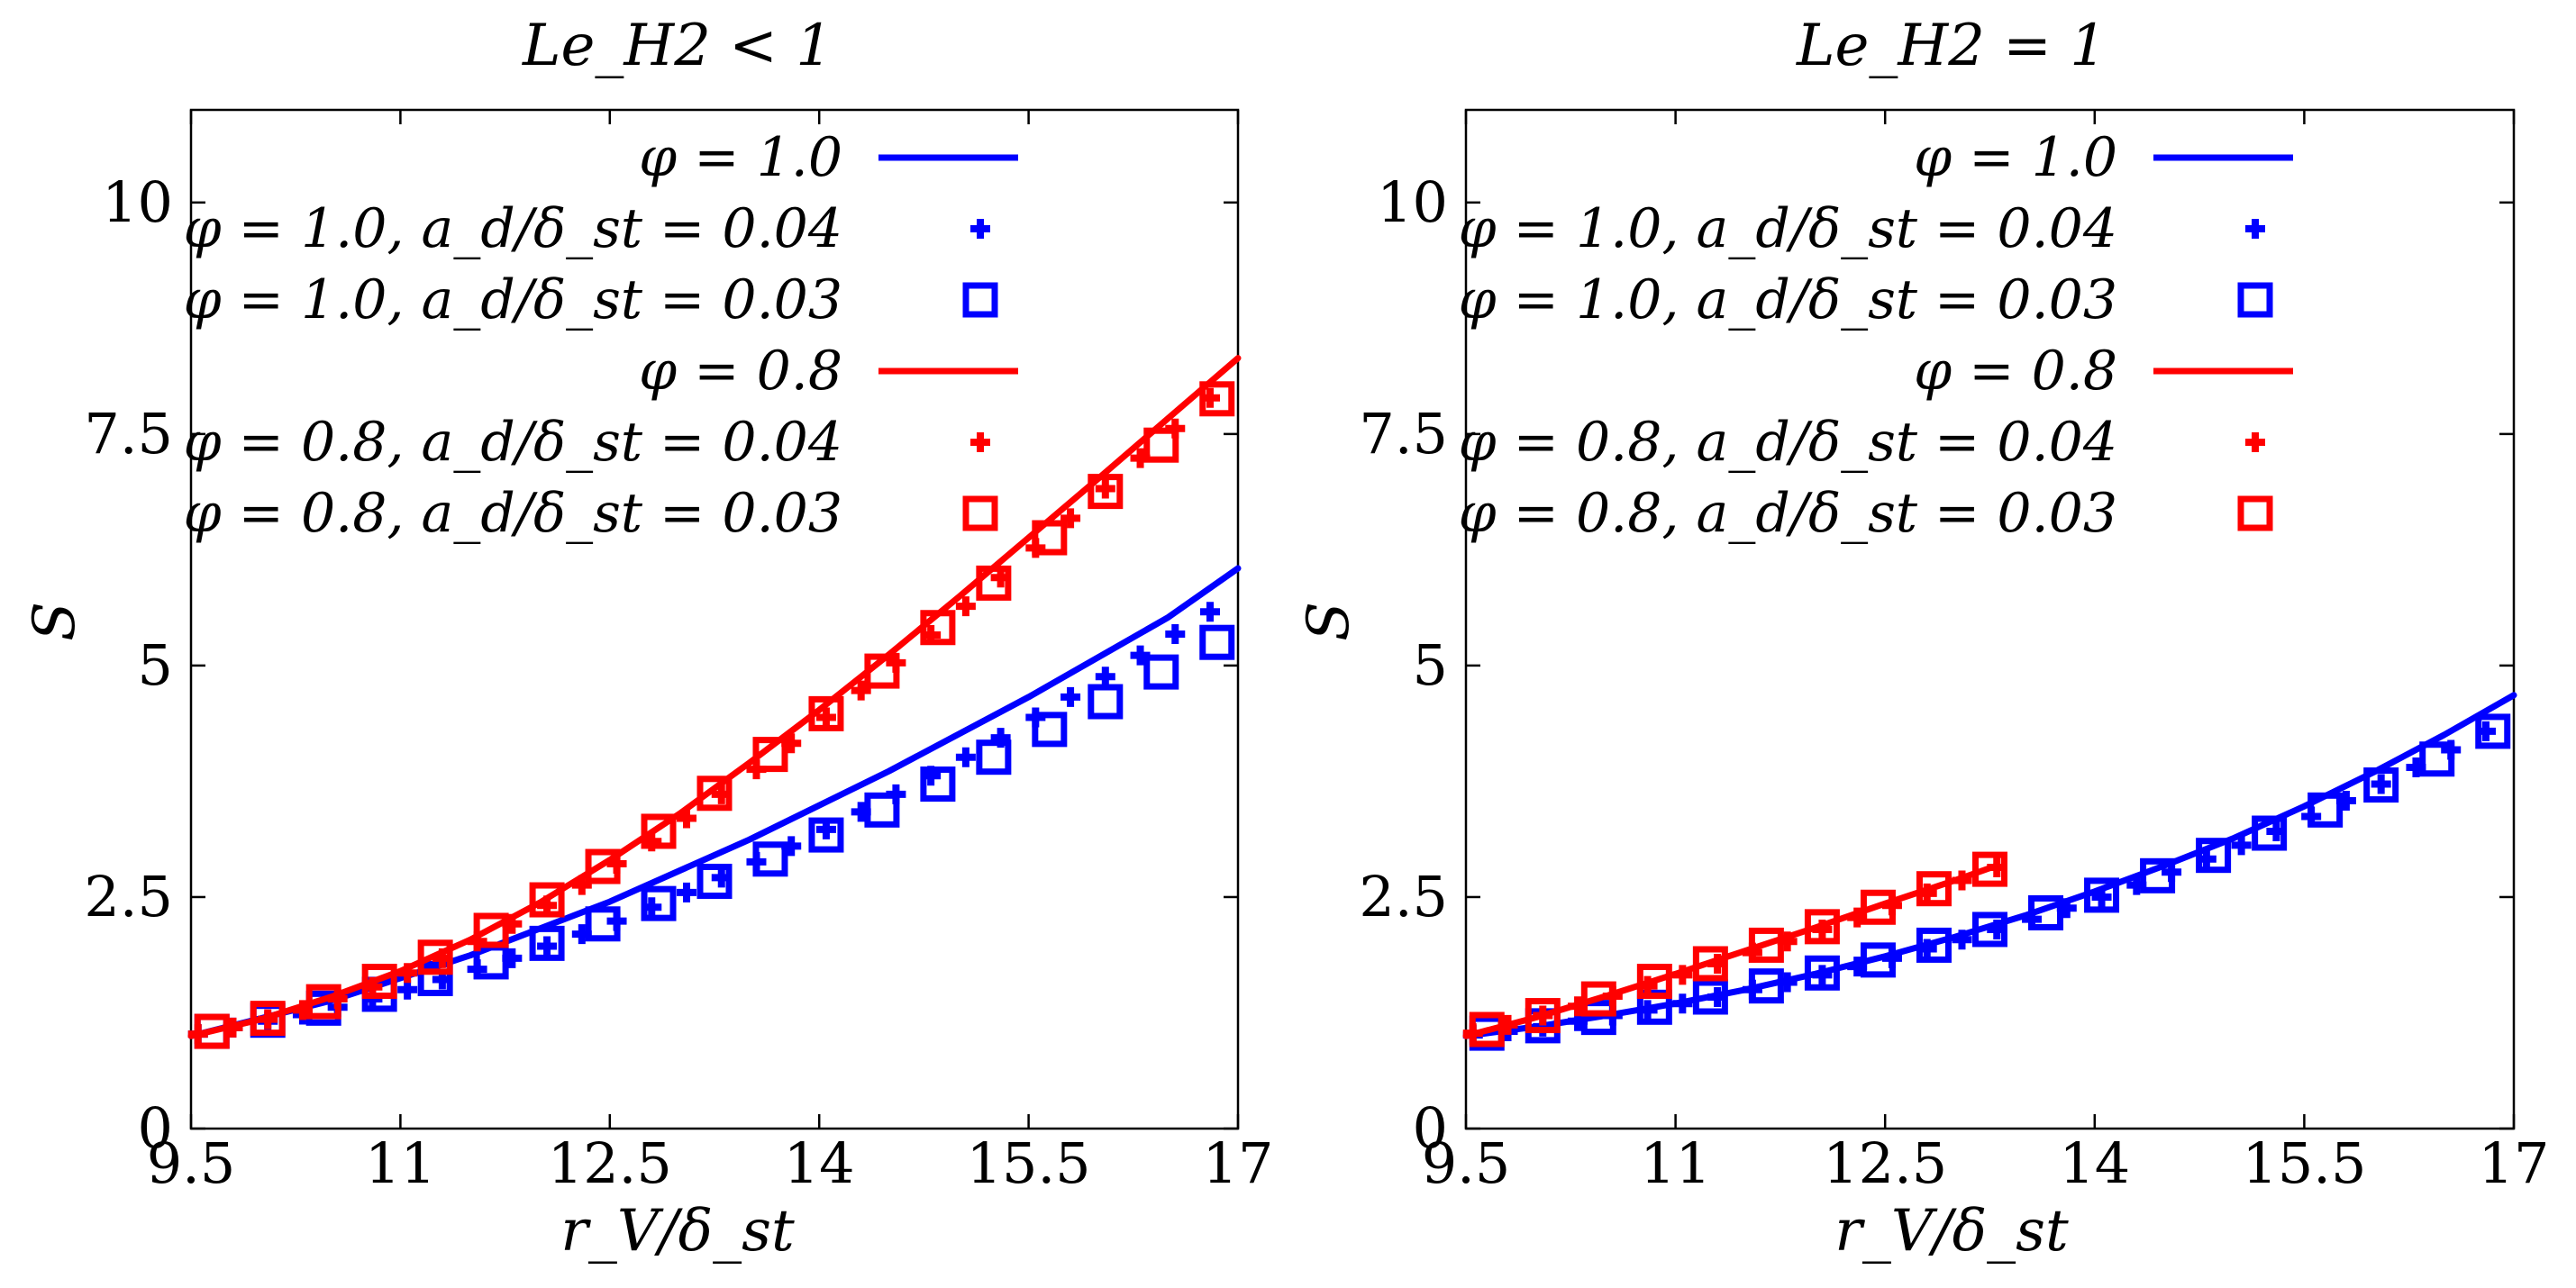  I want to click on y-tick-label: 0, so click(1430, 1128).